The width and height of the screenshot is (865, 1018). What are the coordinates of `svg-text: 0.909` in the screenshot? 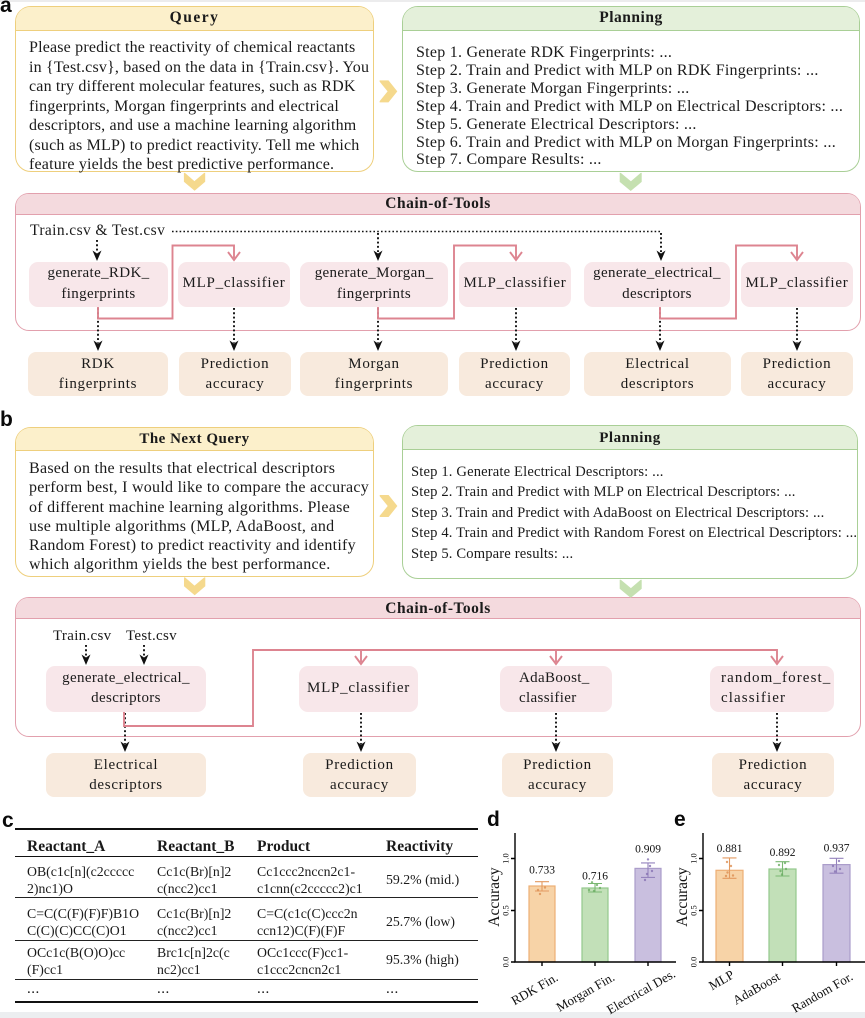 It's located at (648, 850).